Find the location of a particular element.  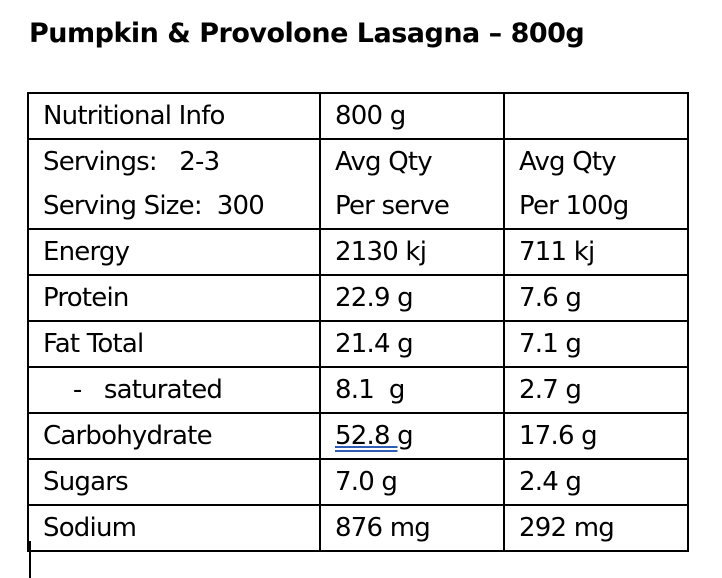

cell-text: 292 mg is located at coordinates (567, 528).